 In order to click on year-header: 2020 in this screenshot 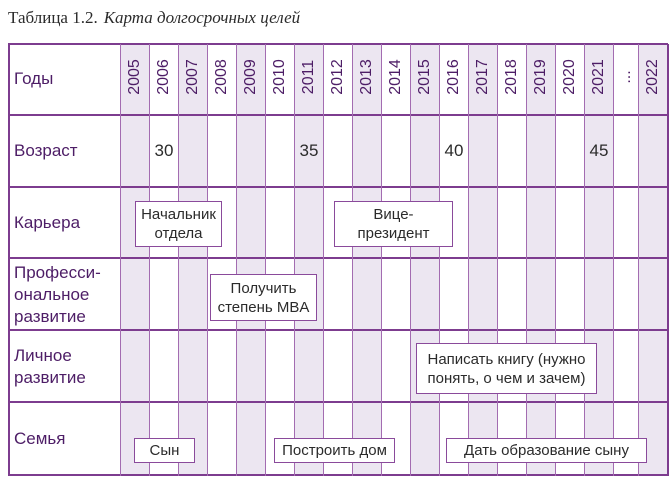, I will do `click(569, 77)`.